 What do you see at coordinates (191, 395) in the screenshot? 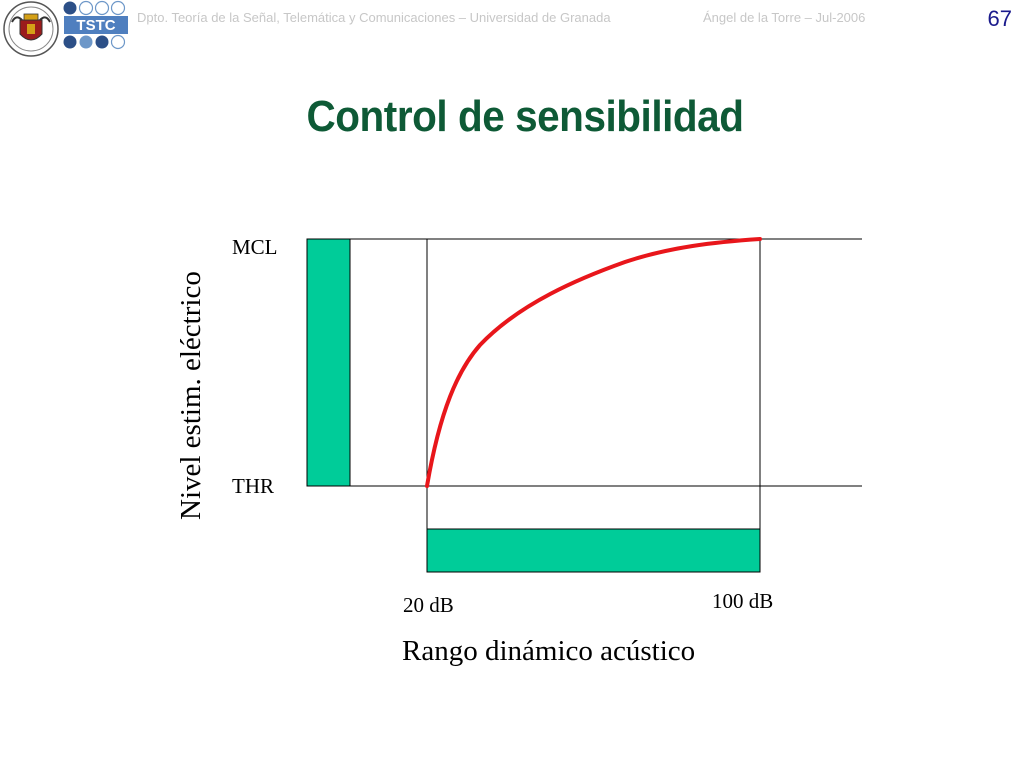
I see `y-axis-label: Nivel estim. eléctrico` at bounding box center [191, 395].